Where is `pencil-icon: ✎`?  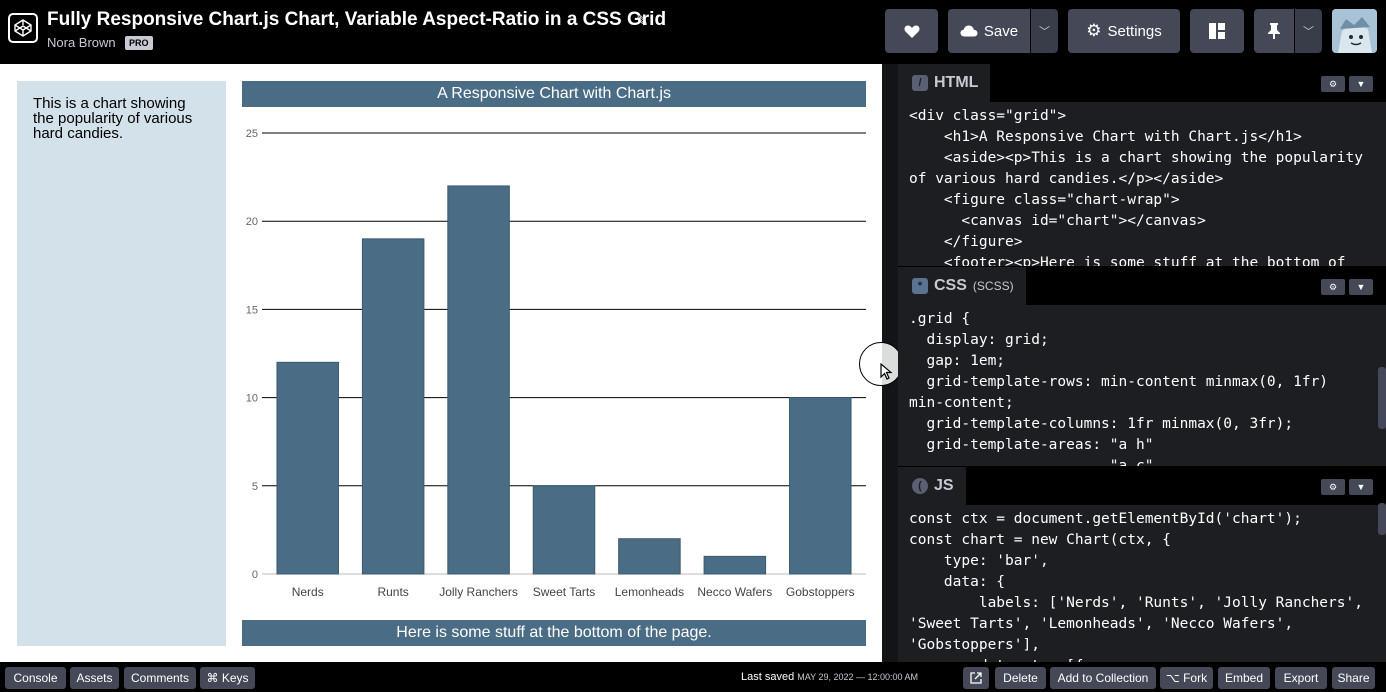 pencil-icon: ✎ is located at coordinates (642, 21).